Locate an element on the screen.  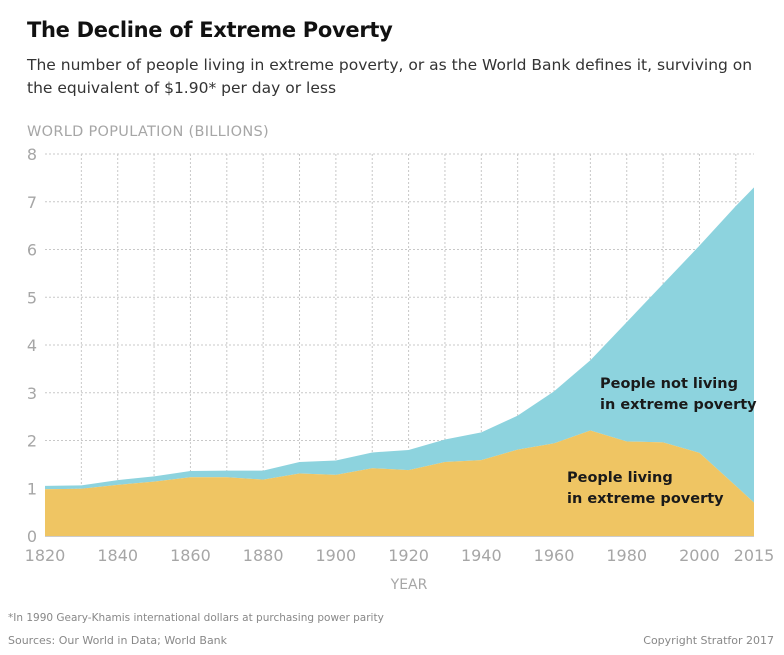
x-tick-label: 1920 is located at coordinates (408, 555).